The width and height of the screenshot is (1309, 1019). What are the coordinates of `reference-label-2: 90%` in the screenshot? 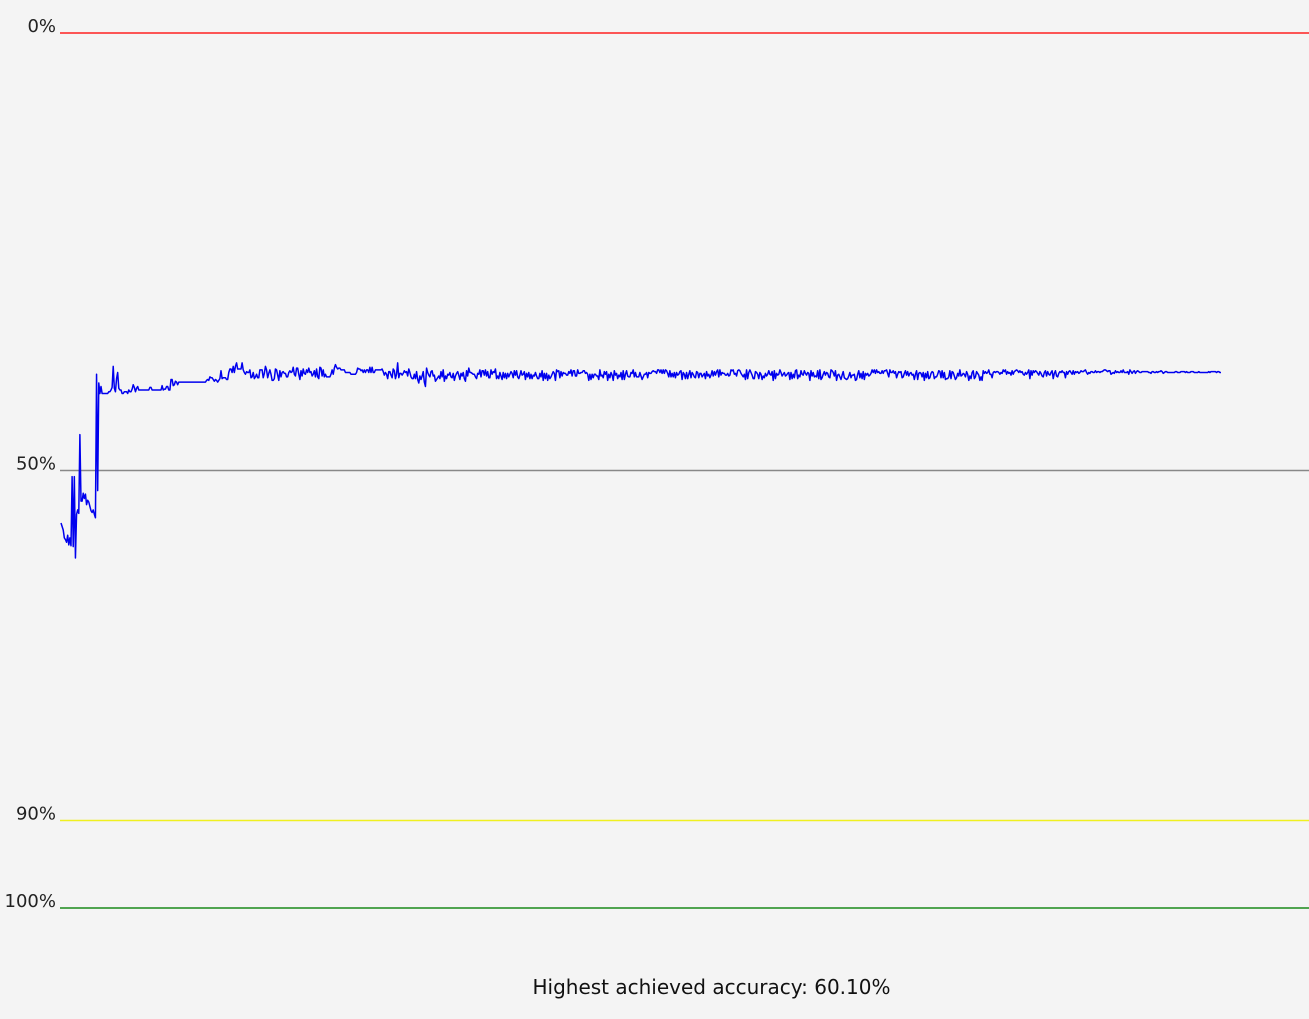 It's located at (36, 814).